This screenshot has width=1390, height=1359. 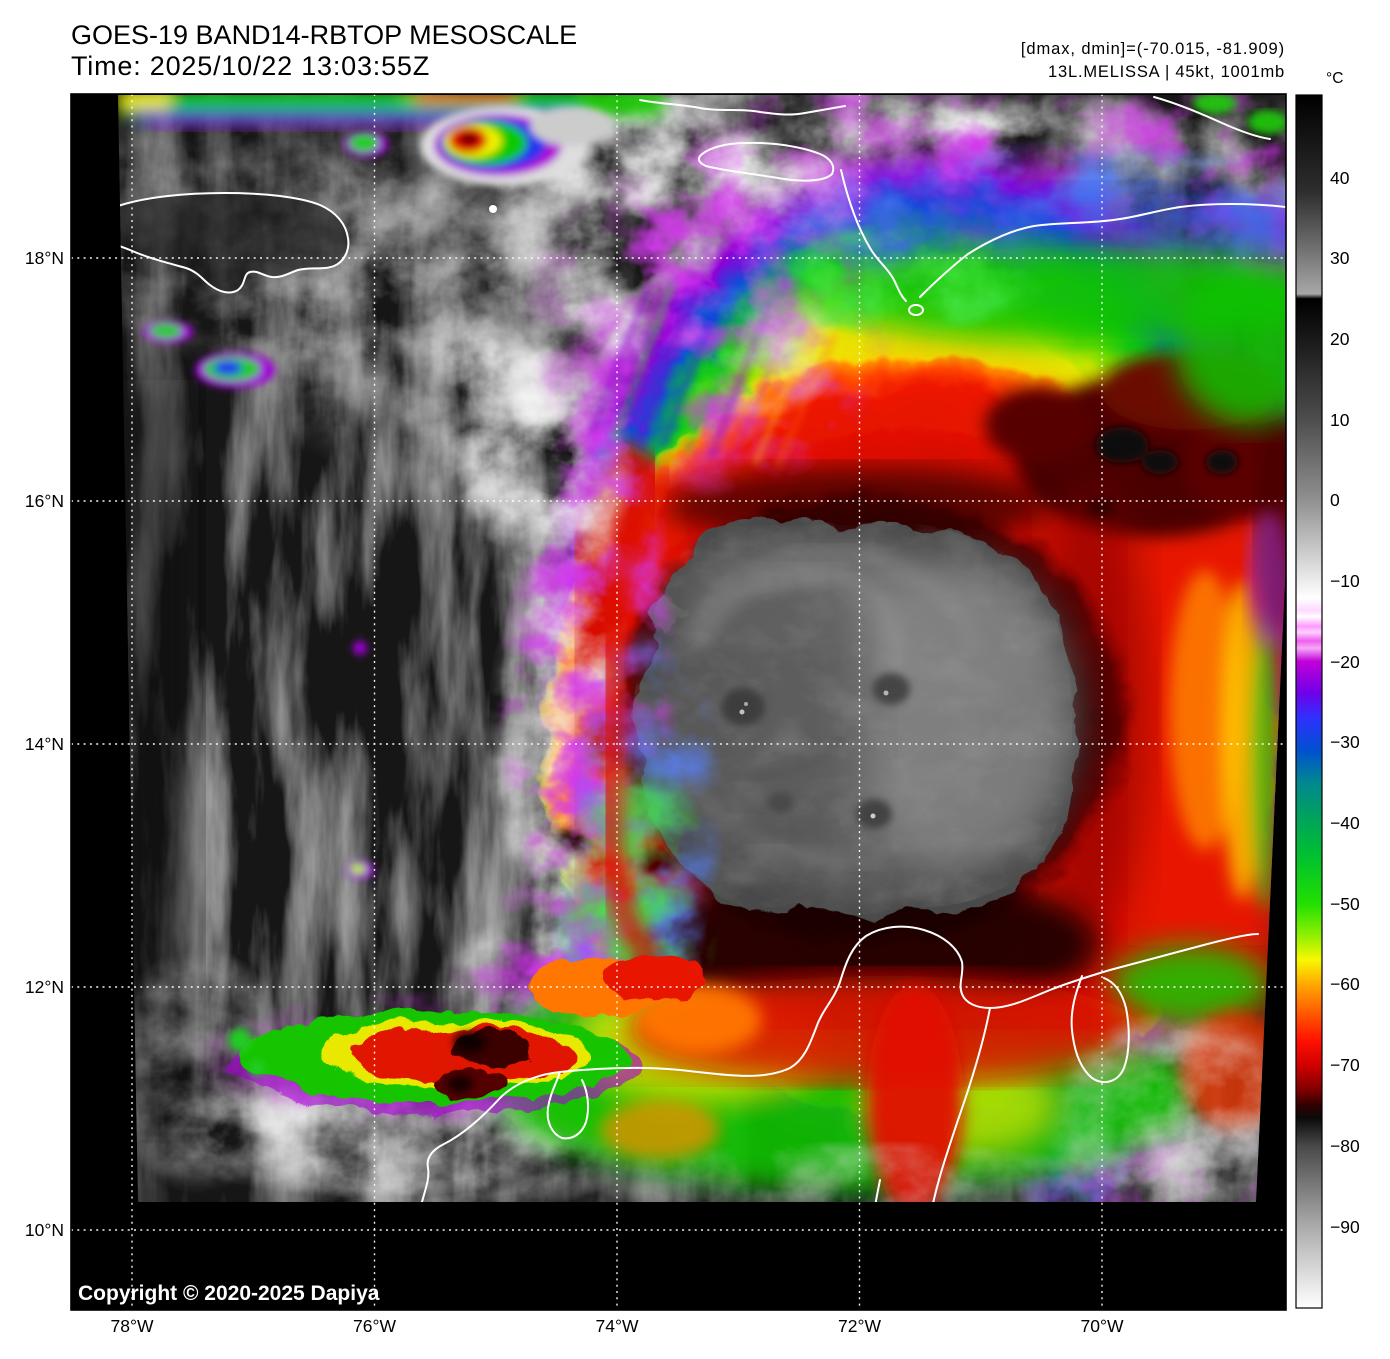 I want to click on svg-text: GOES-19 BAND14-RBTOP MESOSCALE, so click(x=324, y=35).